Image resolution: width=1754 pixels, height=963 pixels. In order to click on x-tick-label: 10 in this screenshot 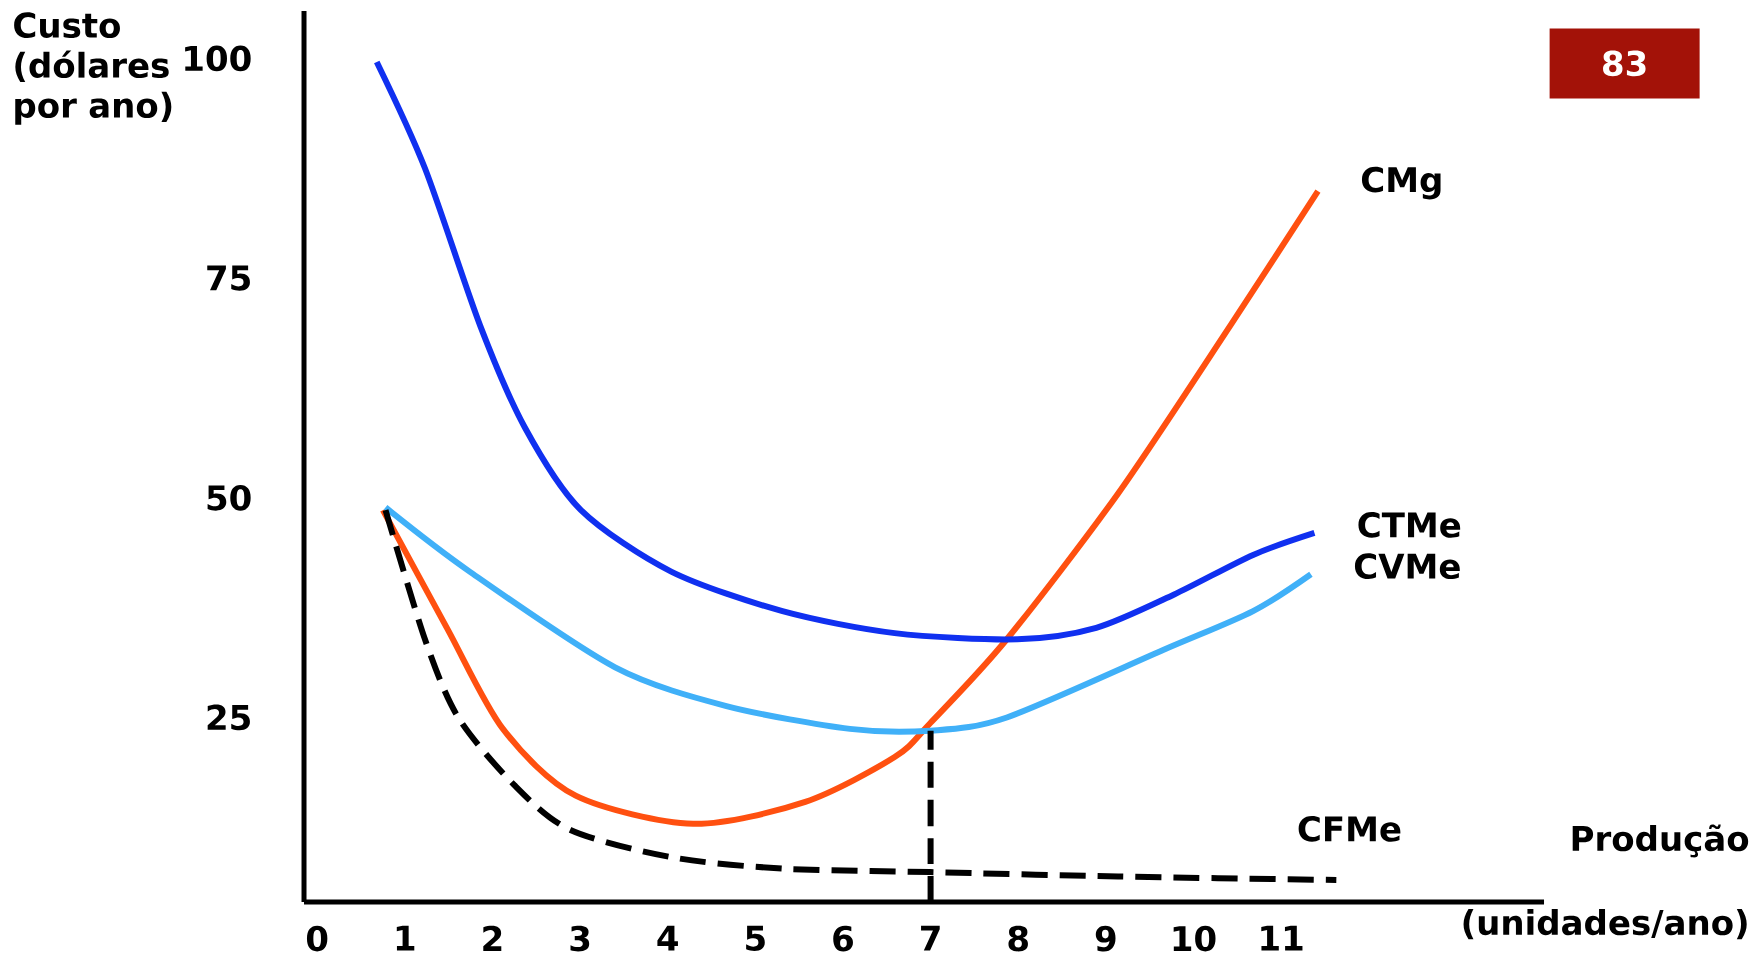, I will do `click(1194, 938)`.